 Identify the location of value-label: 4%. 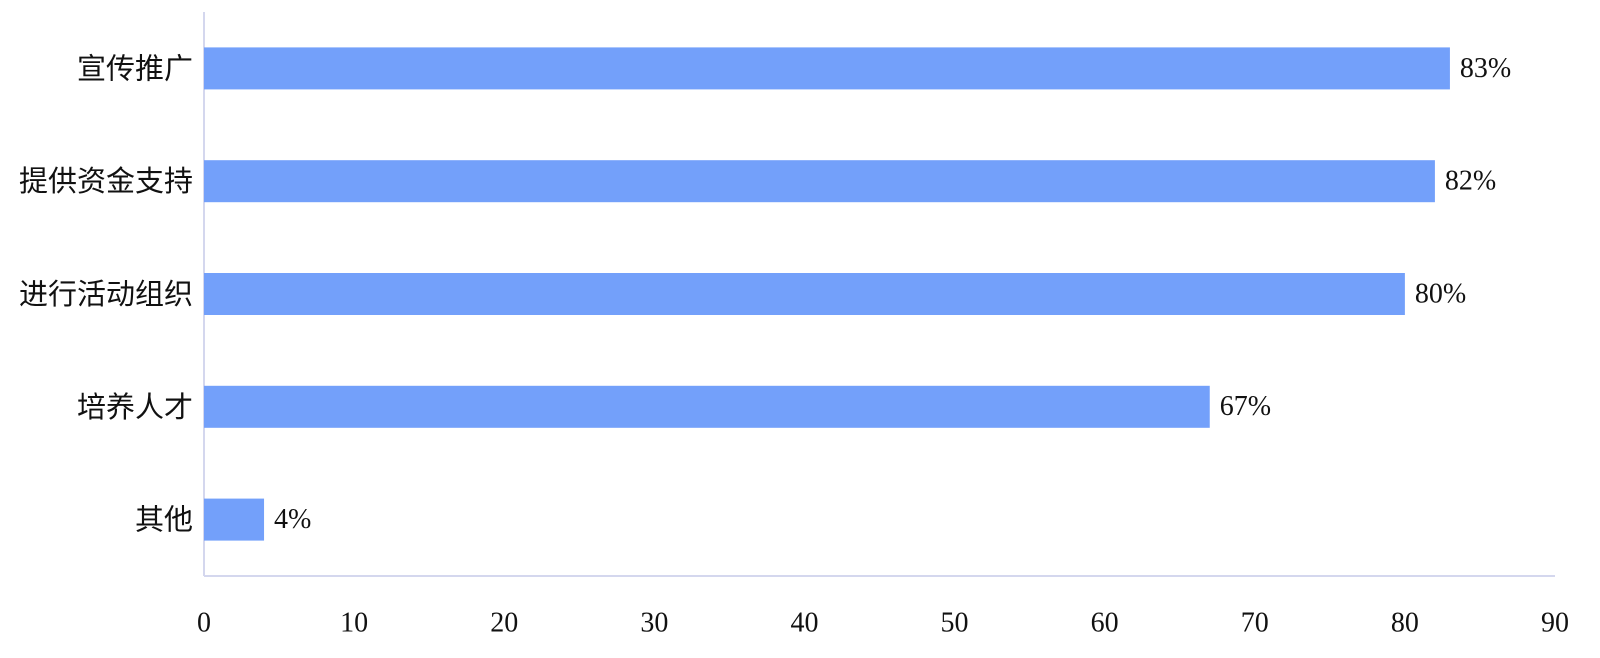
(292, 519).